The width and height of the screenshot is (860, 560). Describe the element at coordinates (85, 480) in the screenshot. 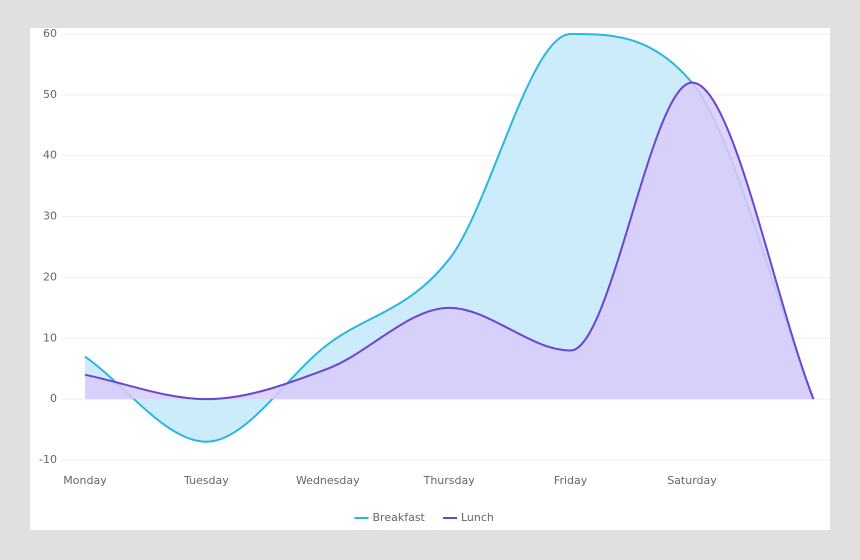

I see `x-tick-label: Monday` at that location.